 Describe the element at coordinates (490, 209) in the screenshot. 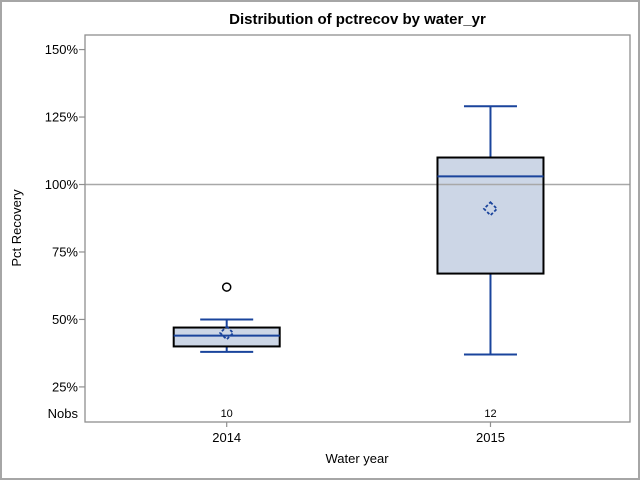

I see `mean-marker-2015` at that location.